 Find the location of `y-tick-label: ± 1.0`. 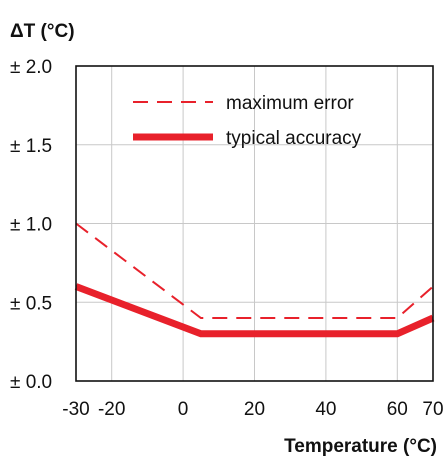

y-tick-label: ± 1.0 is located at coordinates (31, 225).